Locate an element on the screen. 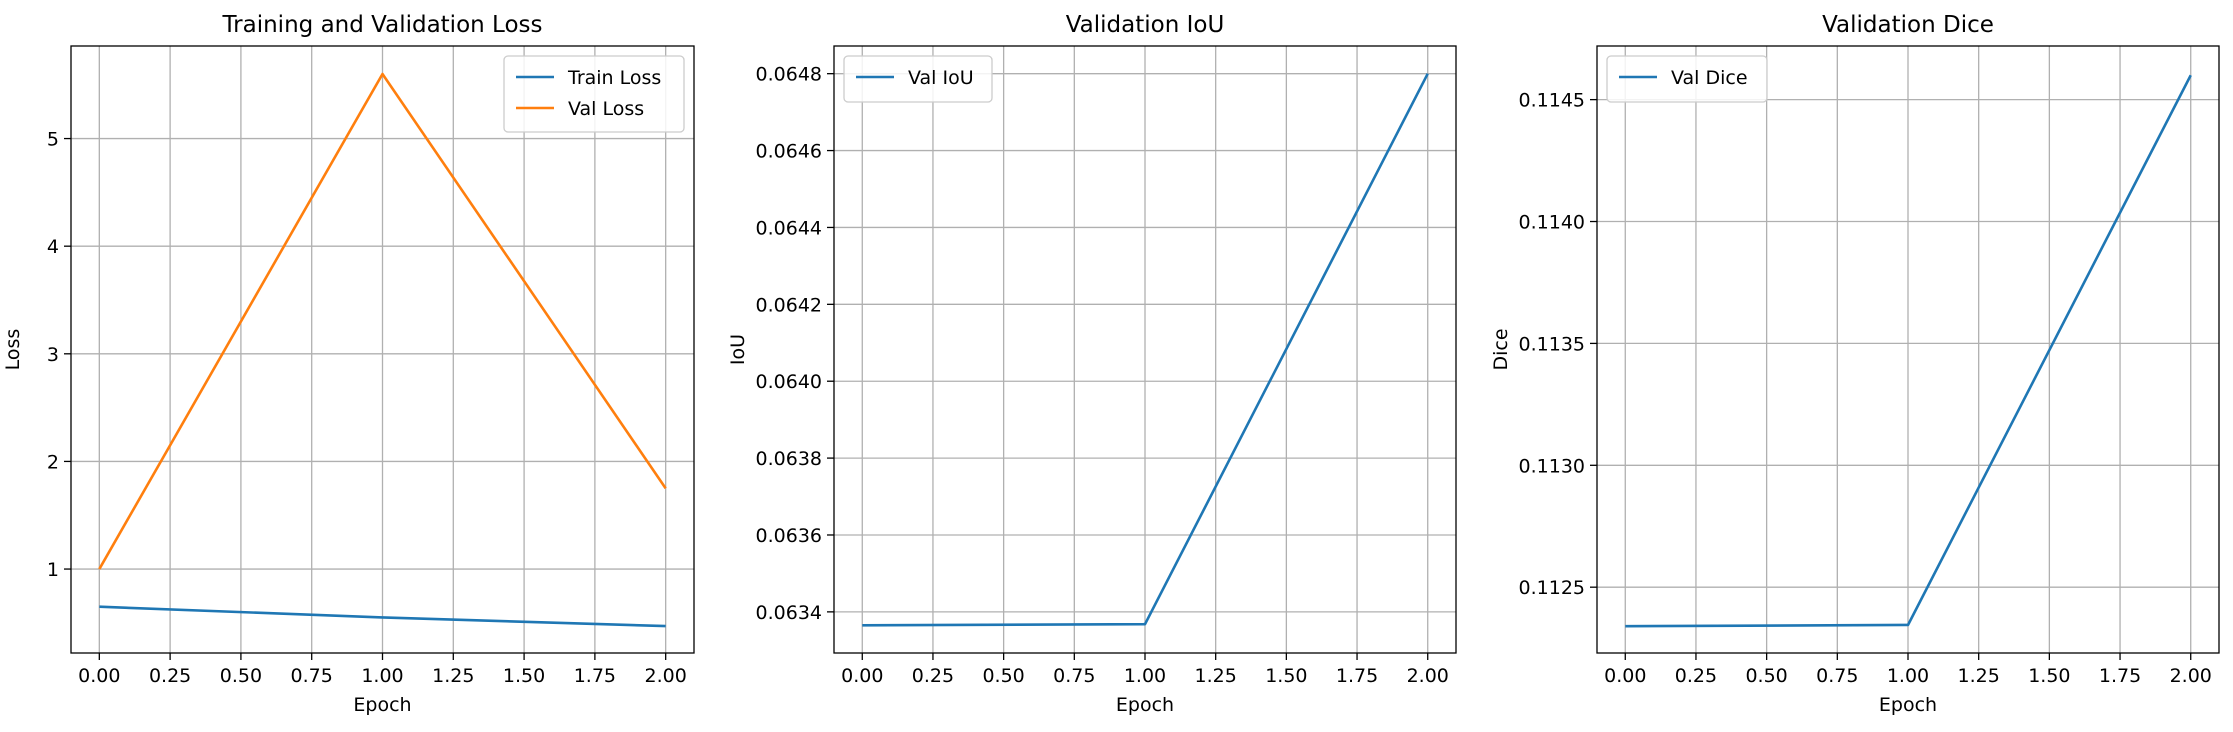  legend-label: Val Loss is located at coordinates (606, 109).